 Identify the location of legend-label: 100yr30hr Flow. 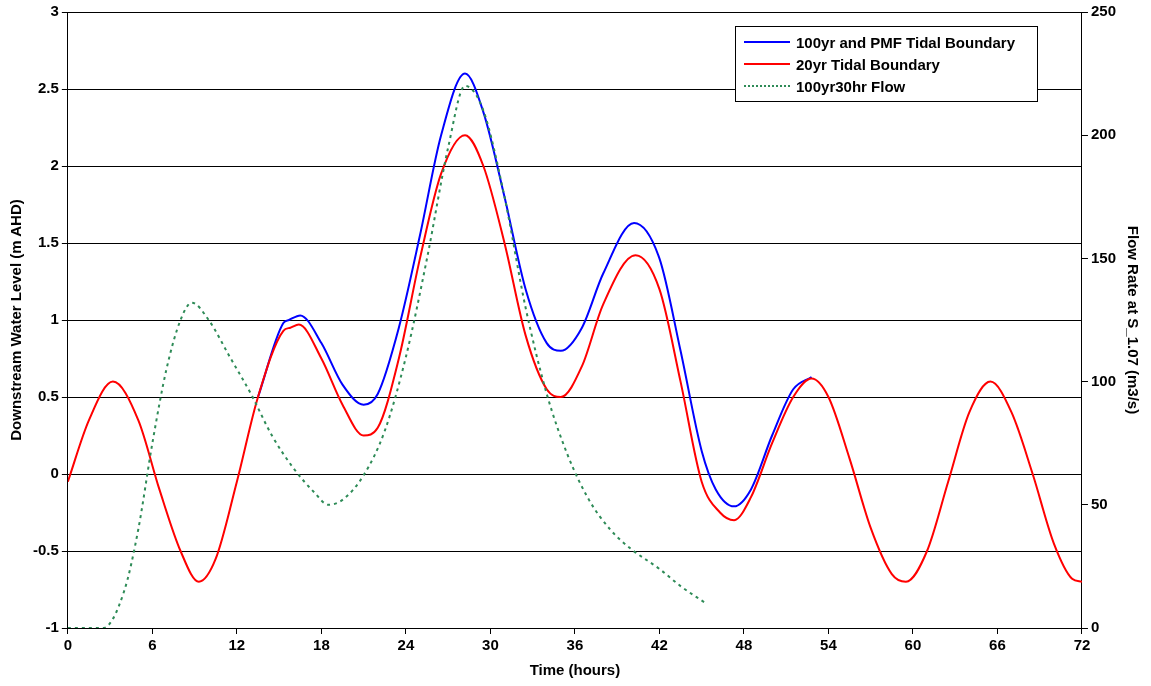
(851, 86).